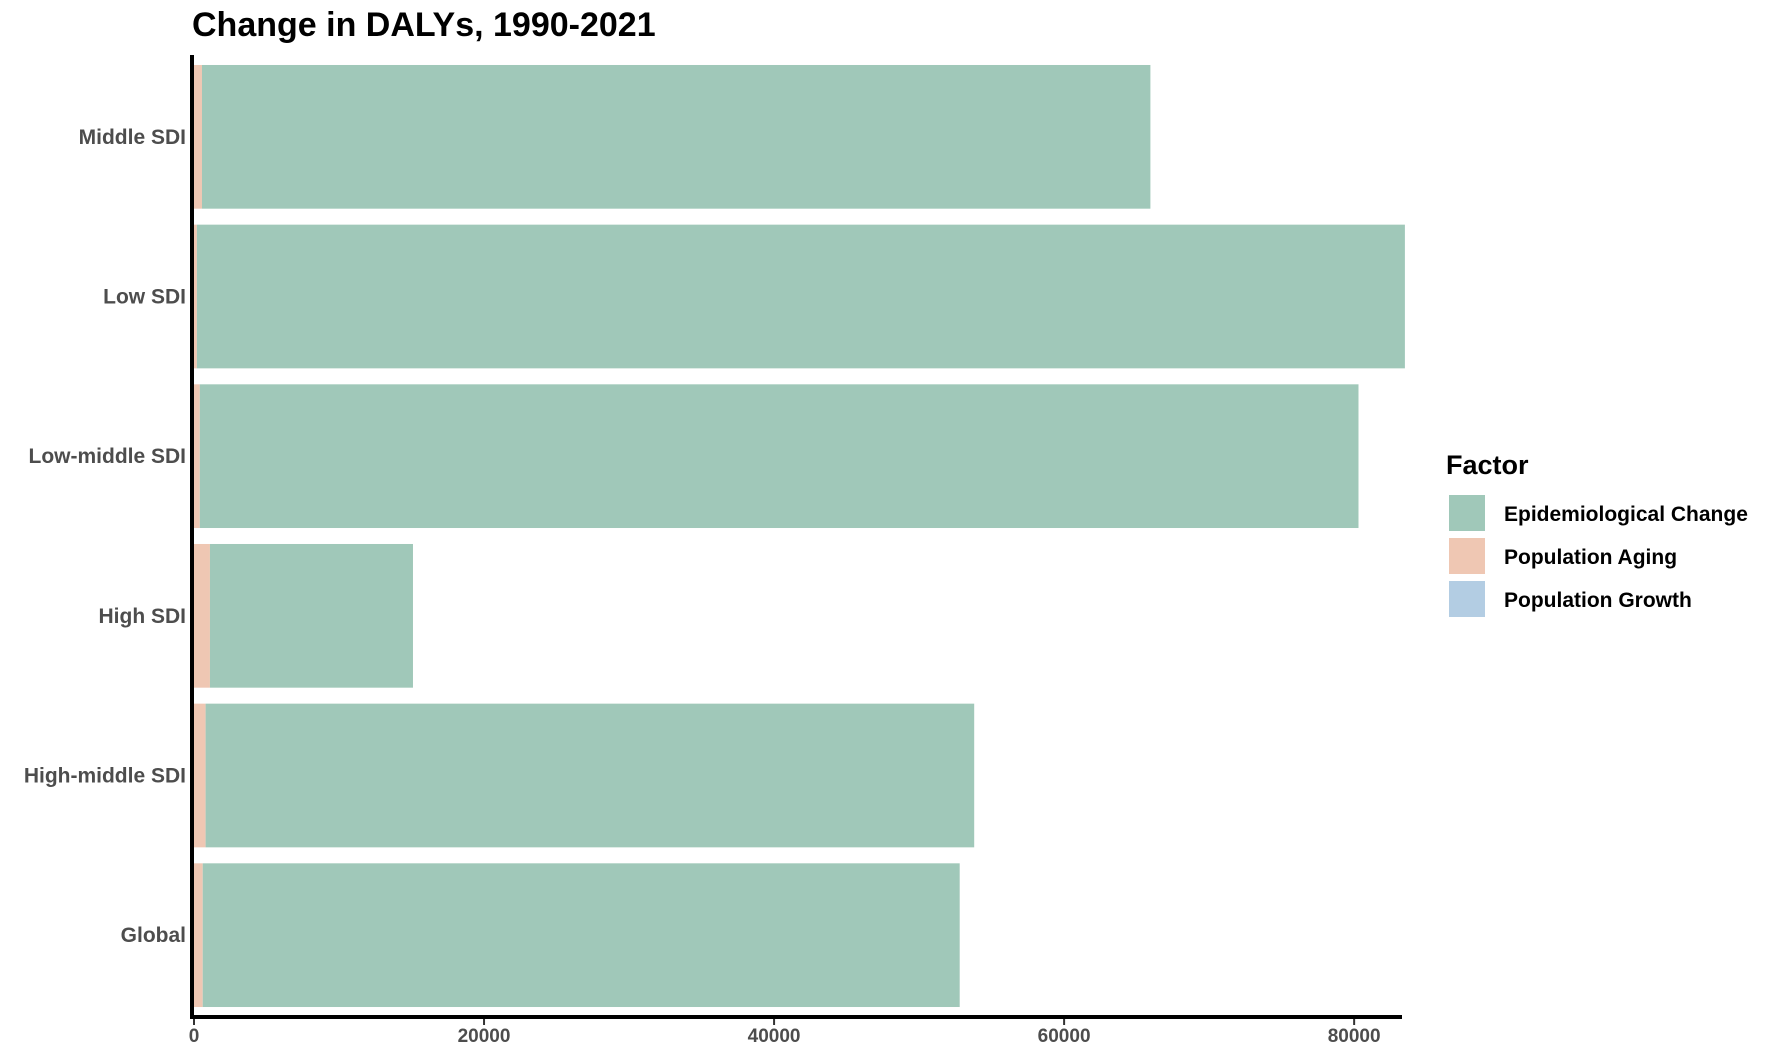 This screenshot has width=1772, height=1048. What do you see at coordinates (108, 456) in the screenshot?
I see `category-label-low-middle-sdi: Low-middle SDI` at bounding box center [108, 456].